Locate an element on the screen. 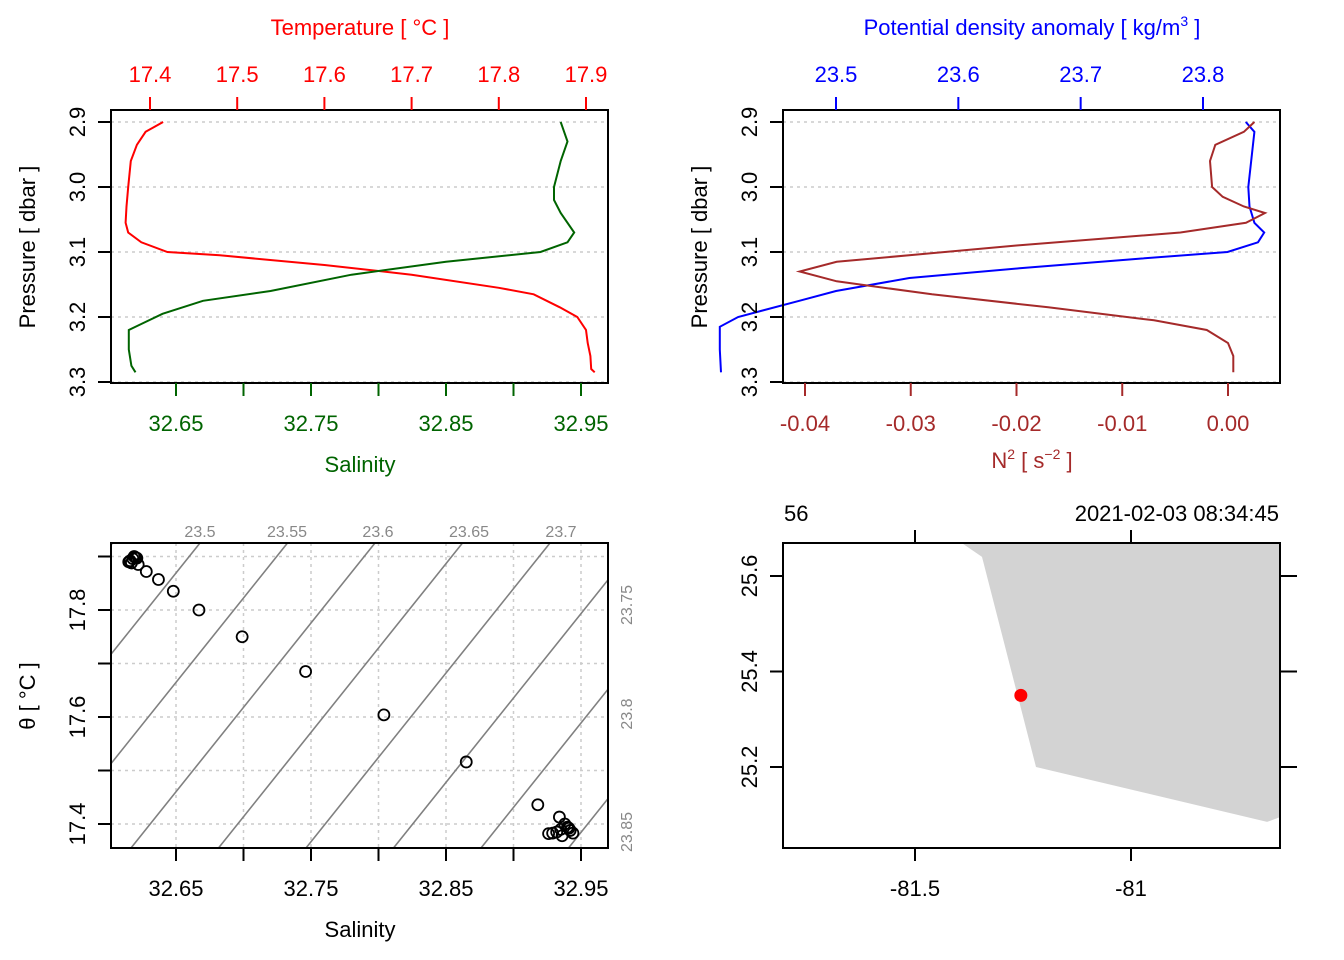 This screenshot has height=960, width=1344. tick-label: 25.2 is located at coordinates (749, 767).